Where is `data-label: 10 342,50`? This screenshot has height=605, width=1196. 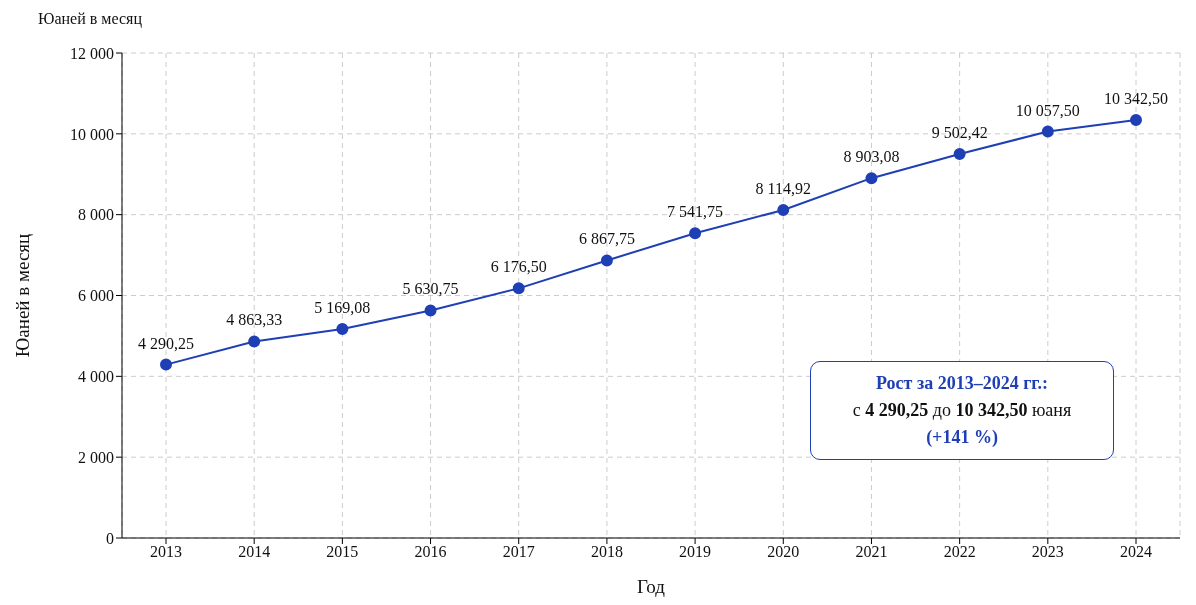 data-label: 10 342,50 is located at coordinates (1136, 98).